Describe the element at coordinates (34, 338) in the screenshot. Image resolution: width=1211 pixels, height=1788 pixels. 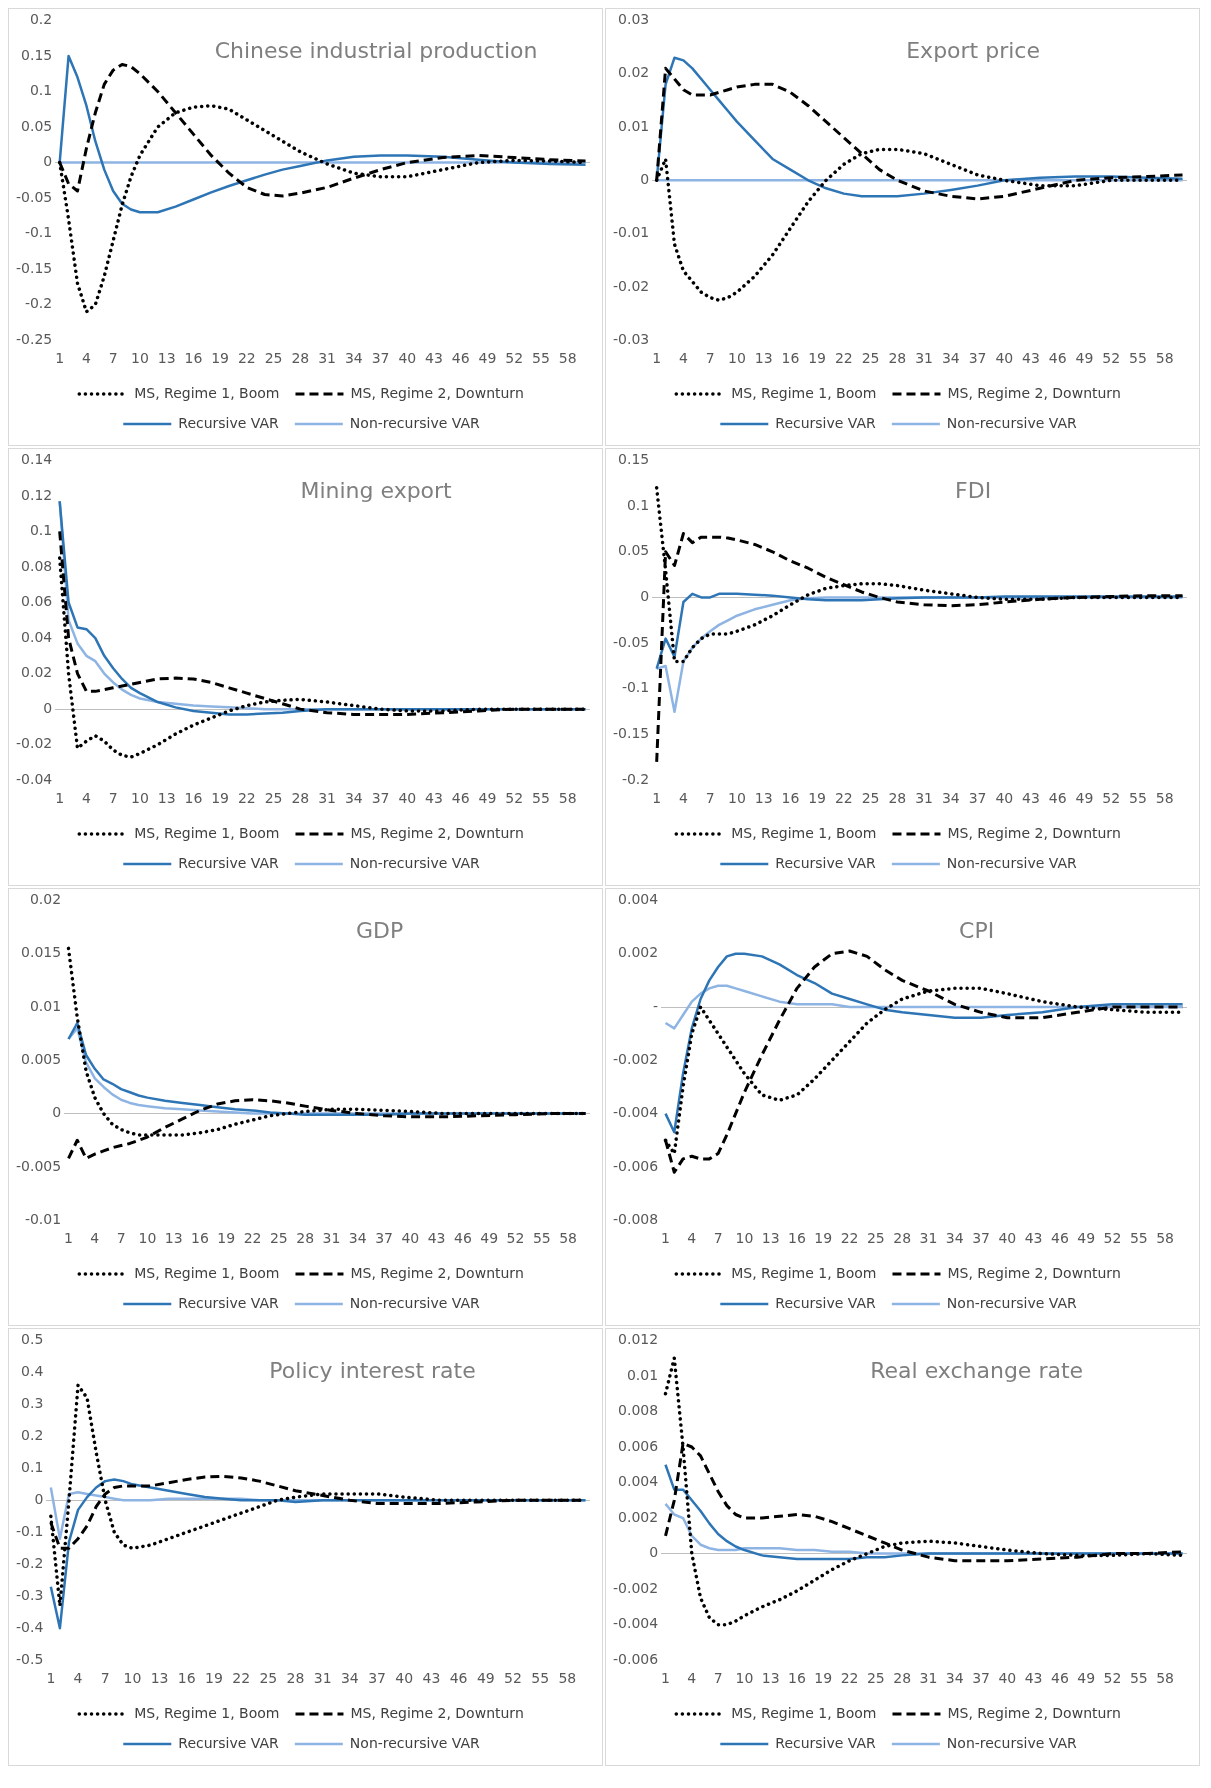
I see `y-tick-label: -0.25` at that location.